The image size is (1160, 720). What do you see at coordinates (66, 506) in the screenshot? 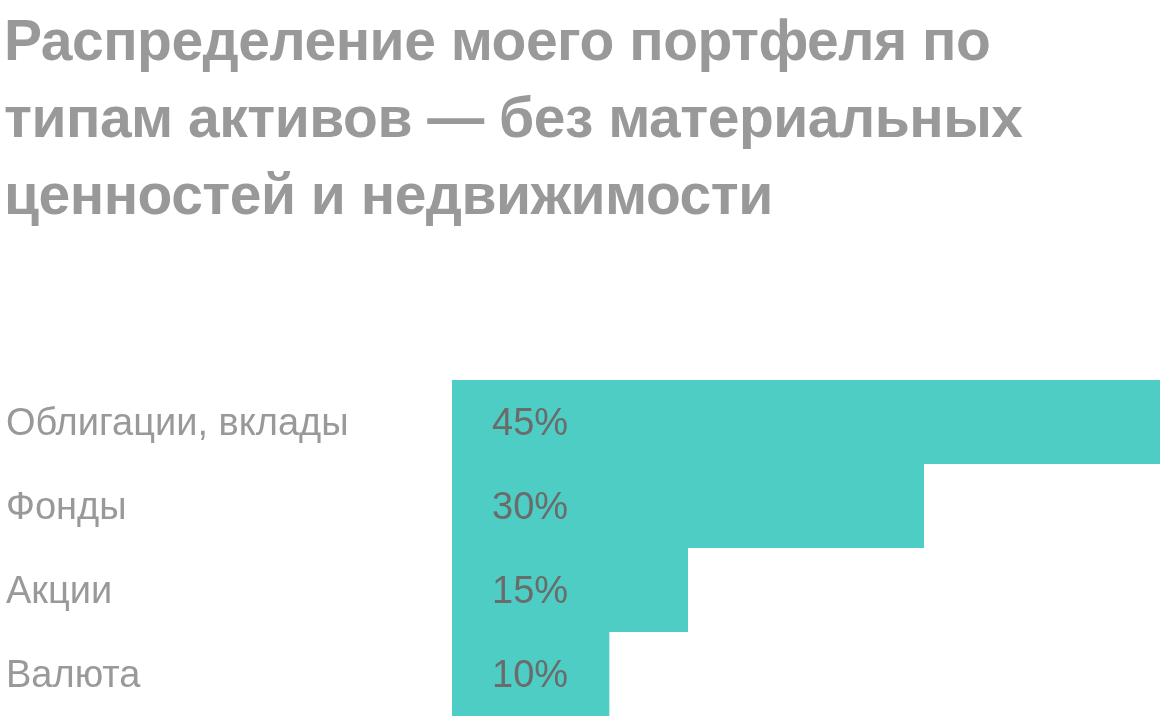
I see `y-tick-label: Фонды` at bounding box center [66, 506].